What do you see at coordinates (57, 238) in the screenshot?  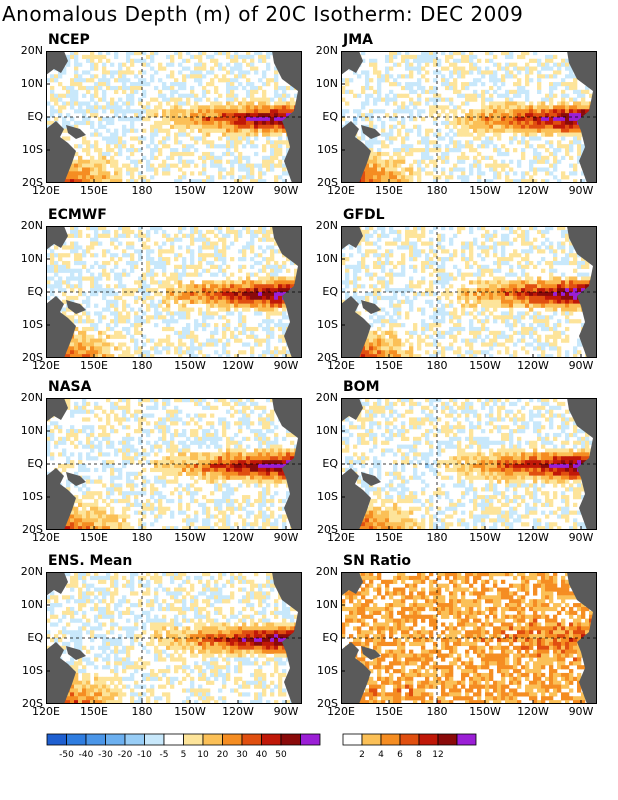 I see `landmass` at bounding box center [57, 238].